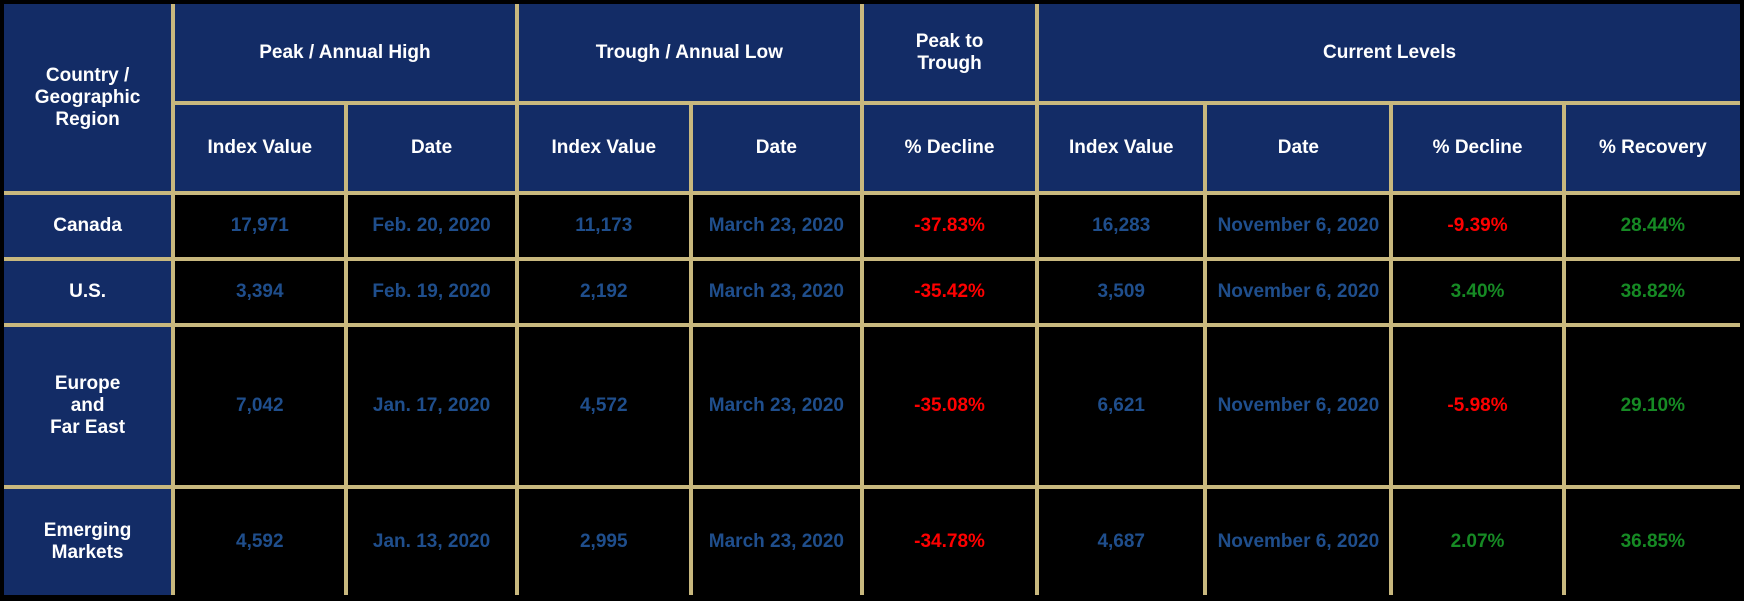 The width and height of the screenshot is (1744, 601). Describe the element at coordinates (1123, 150) in the screenshot. I see `header-current-index-value: Index Value` at that location.